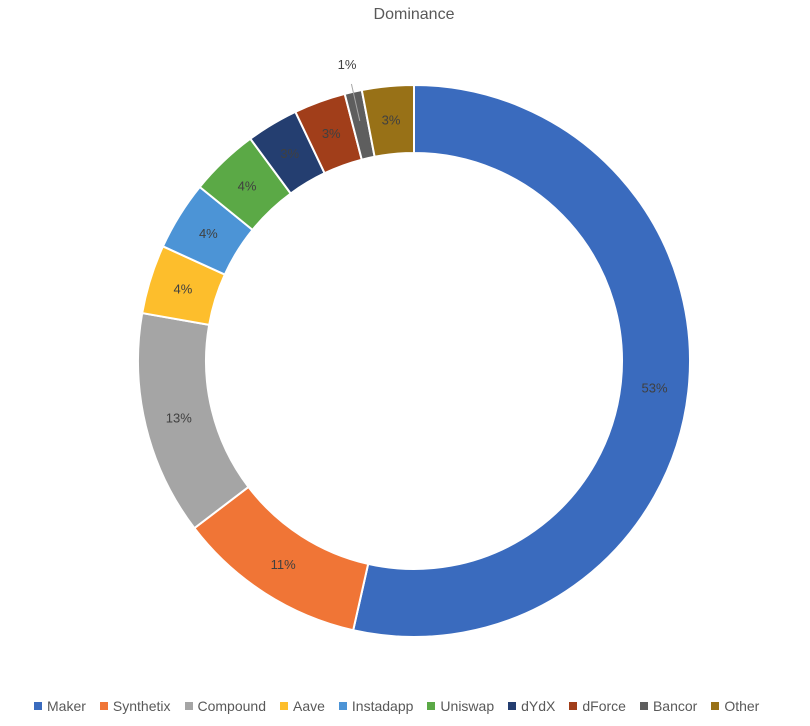 This screenshot has height=726, width=810. Describe the element at coordinates (414, 14) in the screenshot. I see `chart-title: Dominance` at that location.